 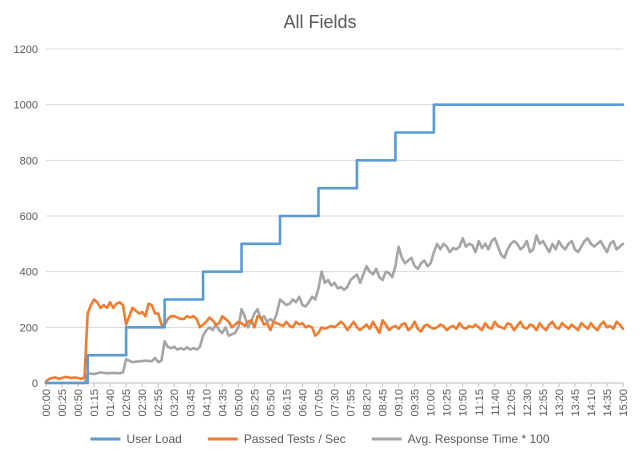 I want to click on y-tick-label: 1000, so click(x=26, y=106).